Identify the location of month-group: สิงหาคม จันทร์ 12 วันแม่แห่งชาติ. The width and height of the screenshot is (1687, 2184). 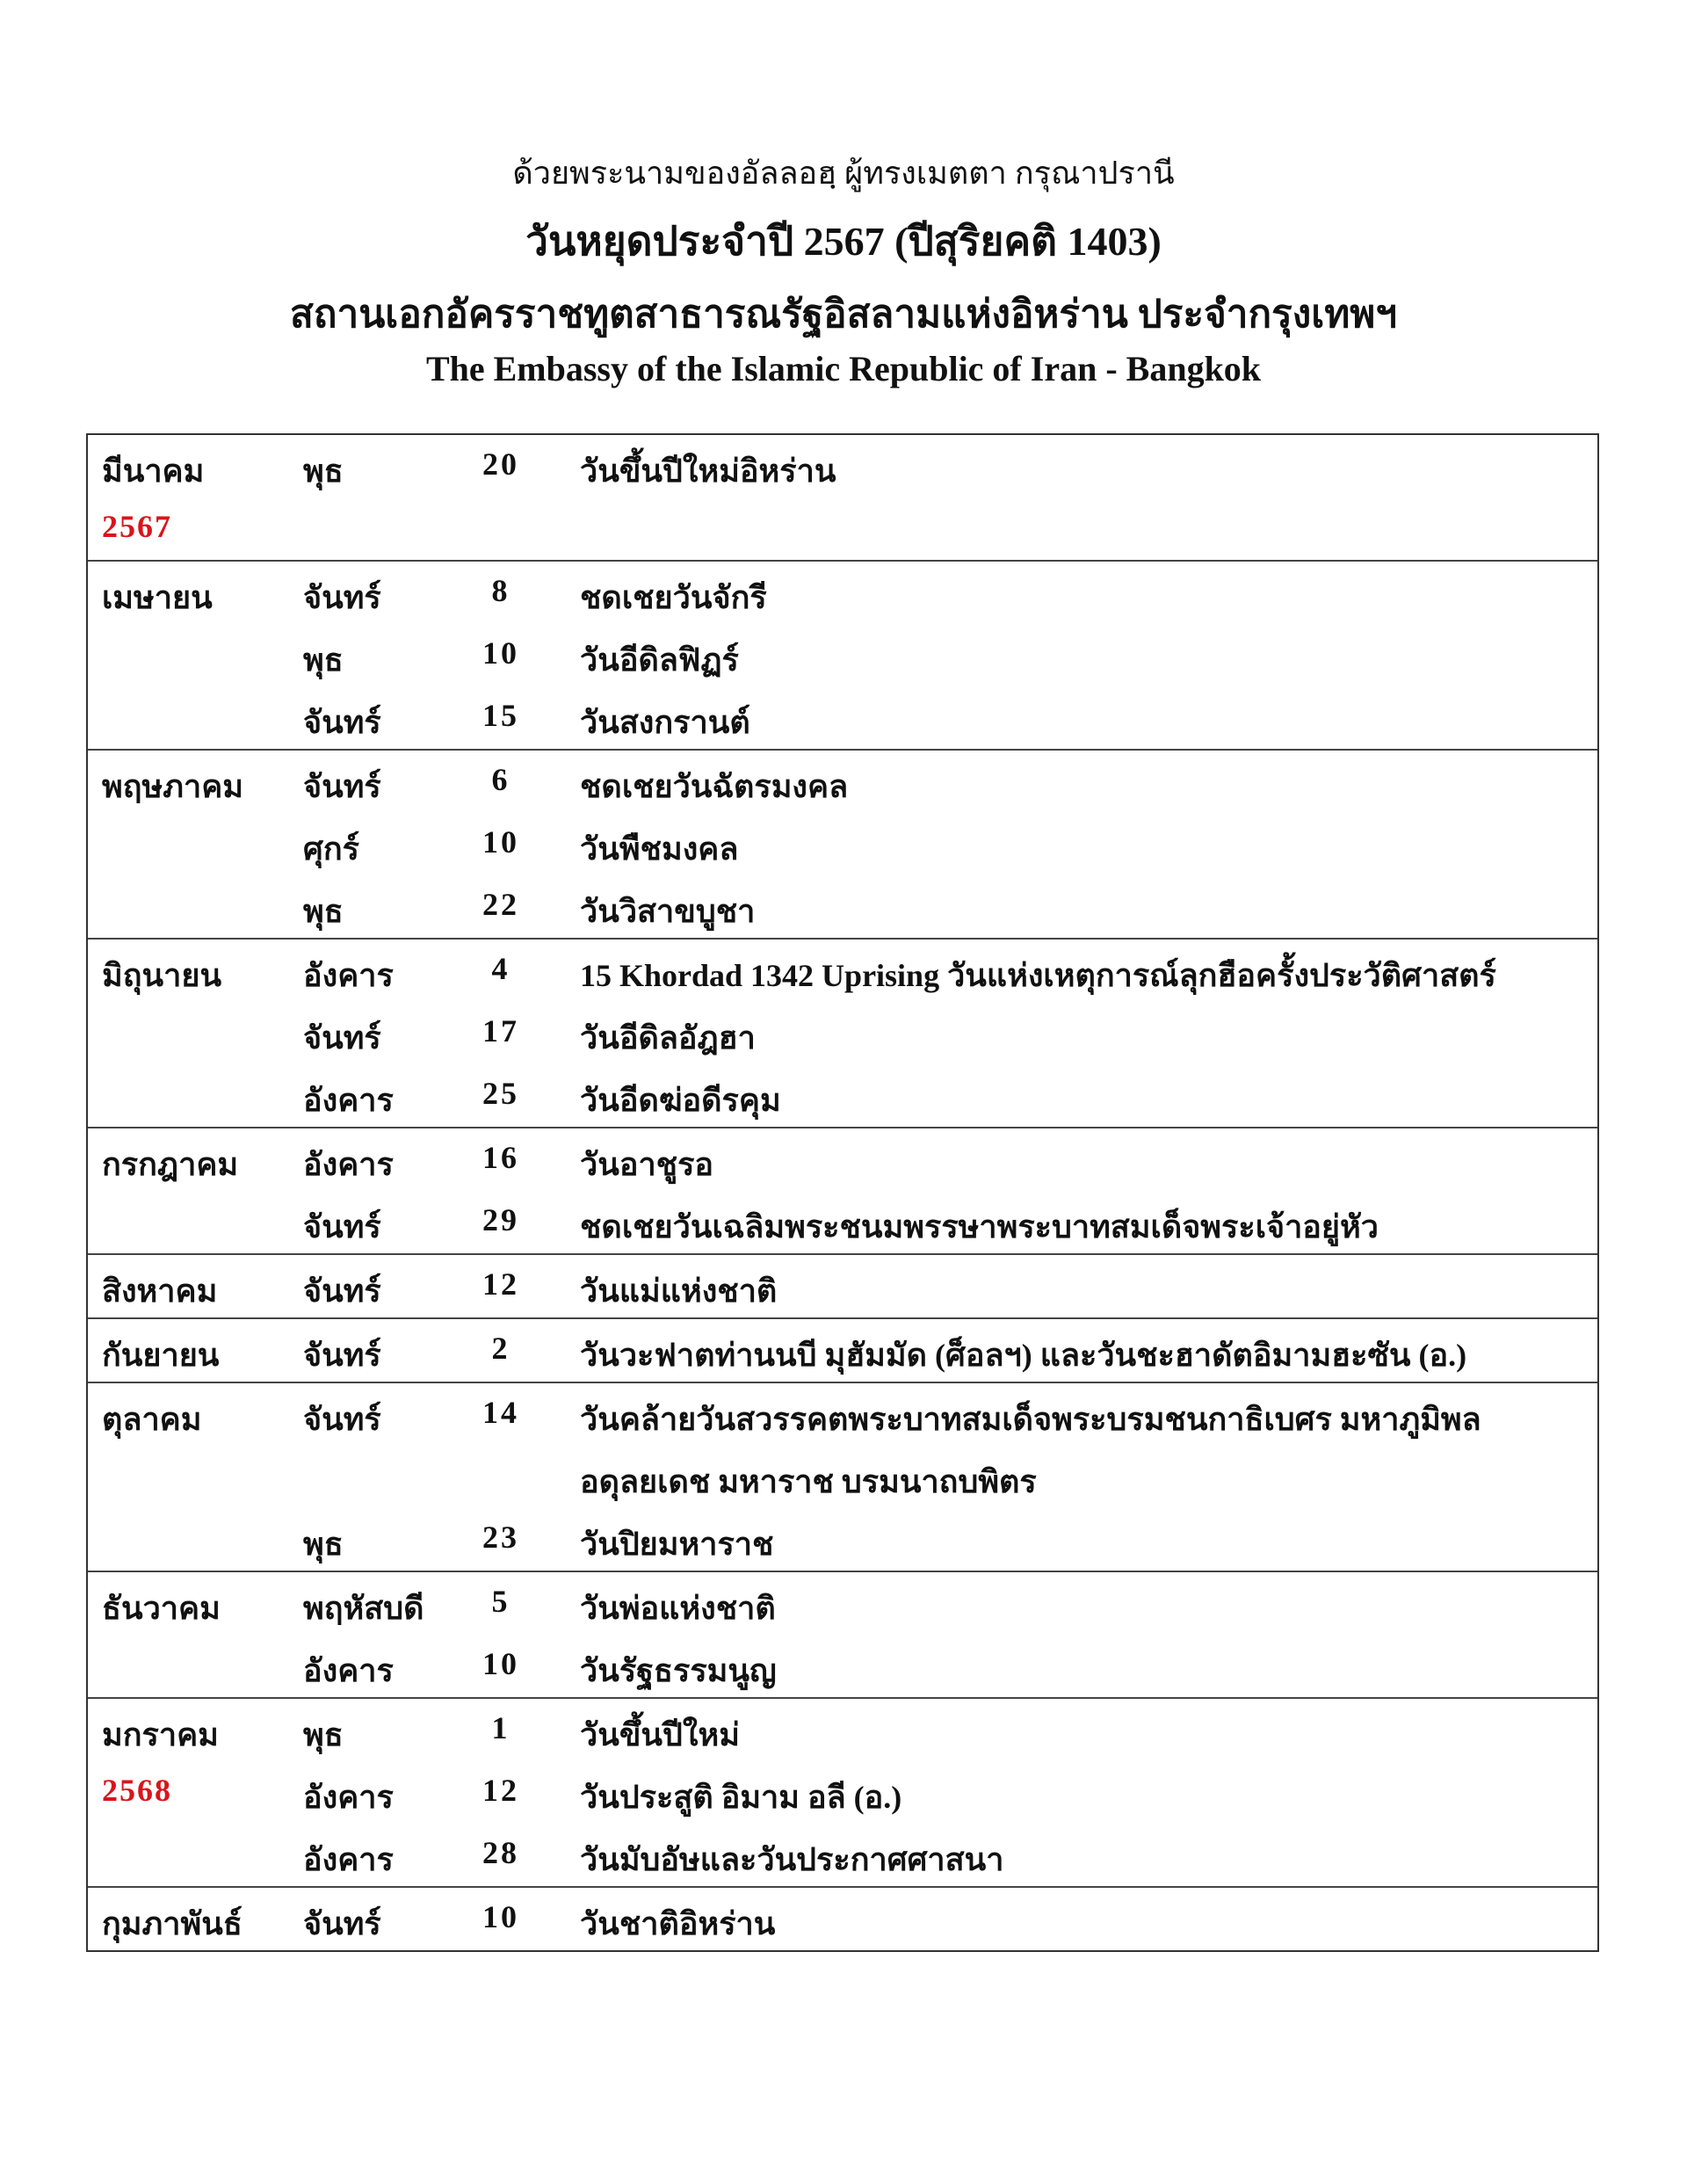
(842, 1285).